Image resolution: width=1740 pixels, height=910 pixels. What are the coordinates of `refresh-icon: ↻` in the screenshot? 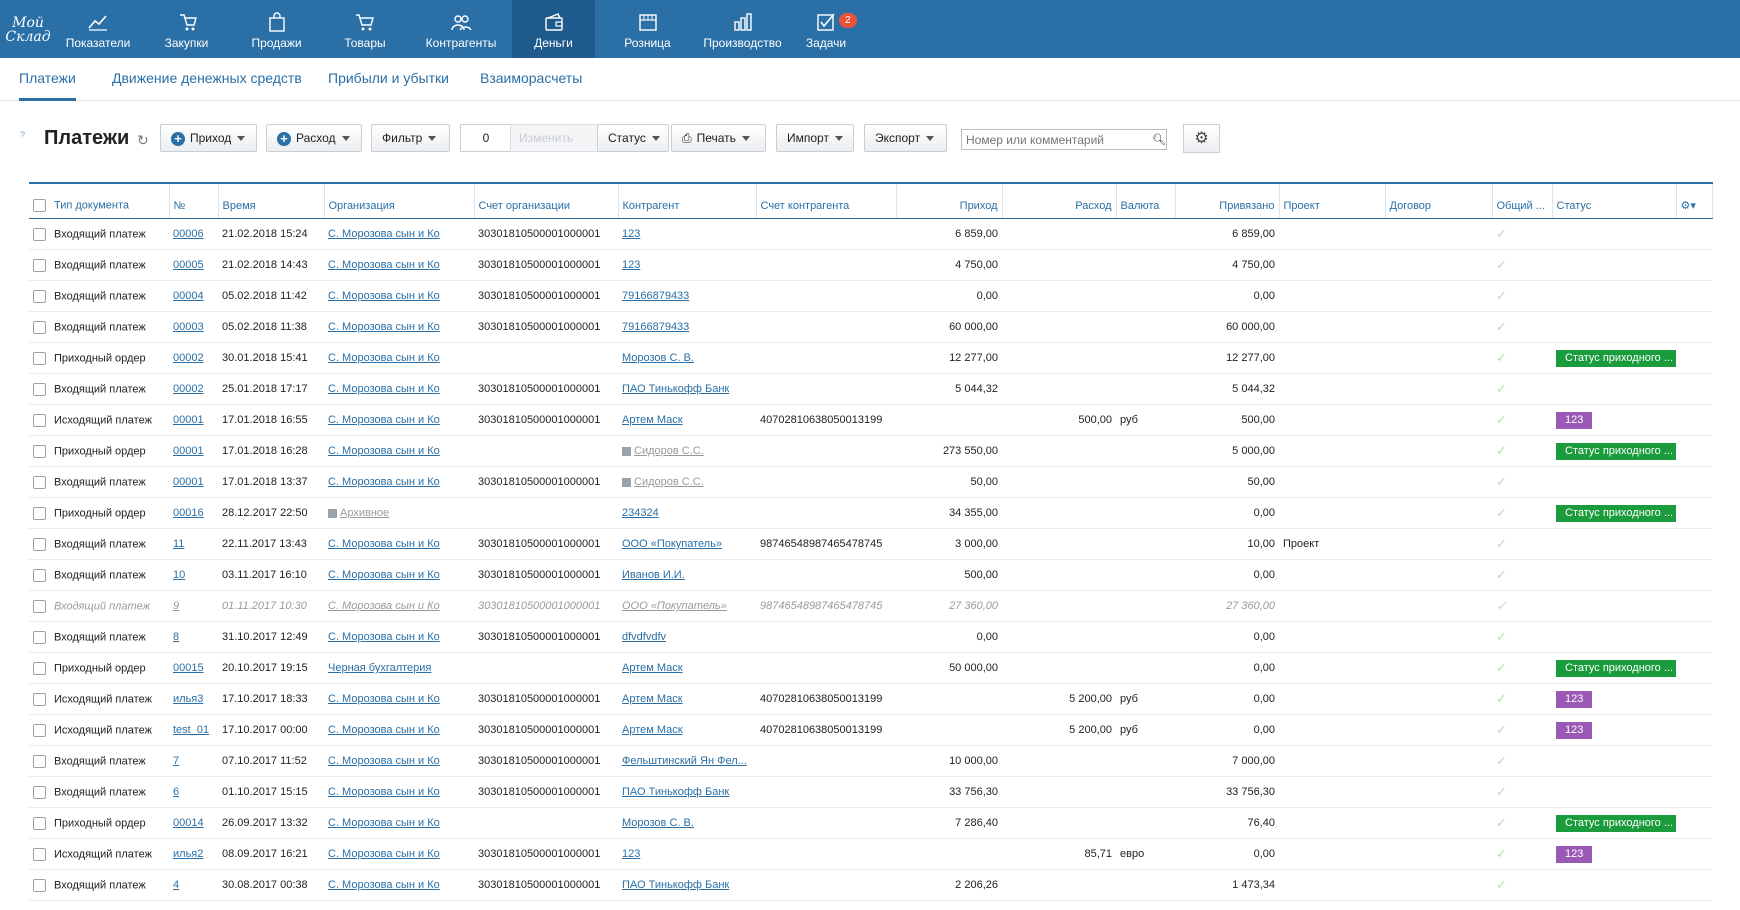 It's located at (143, 140).